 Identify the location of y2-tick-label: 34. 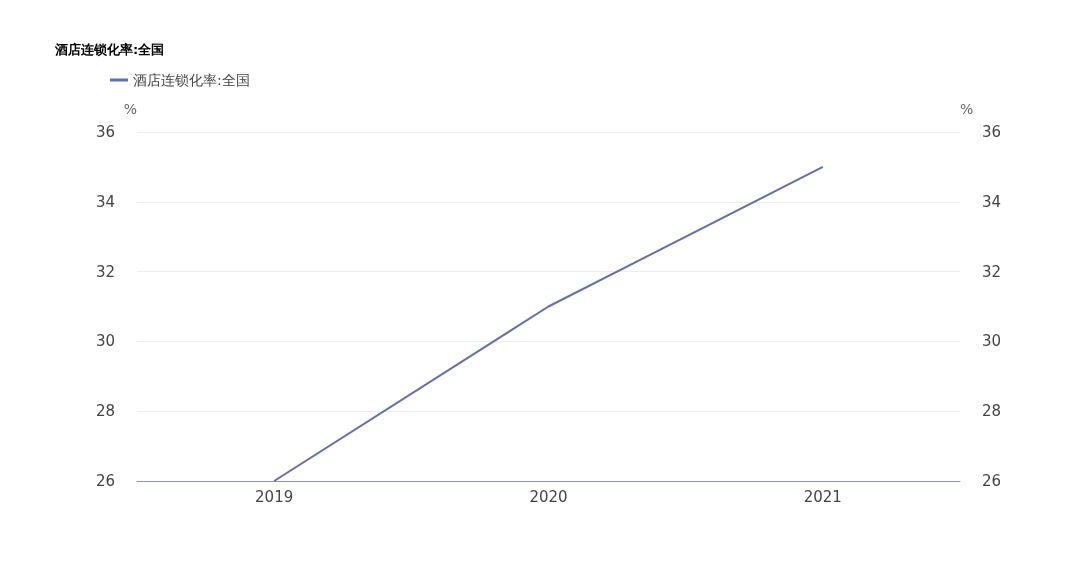
(992, 201).